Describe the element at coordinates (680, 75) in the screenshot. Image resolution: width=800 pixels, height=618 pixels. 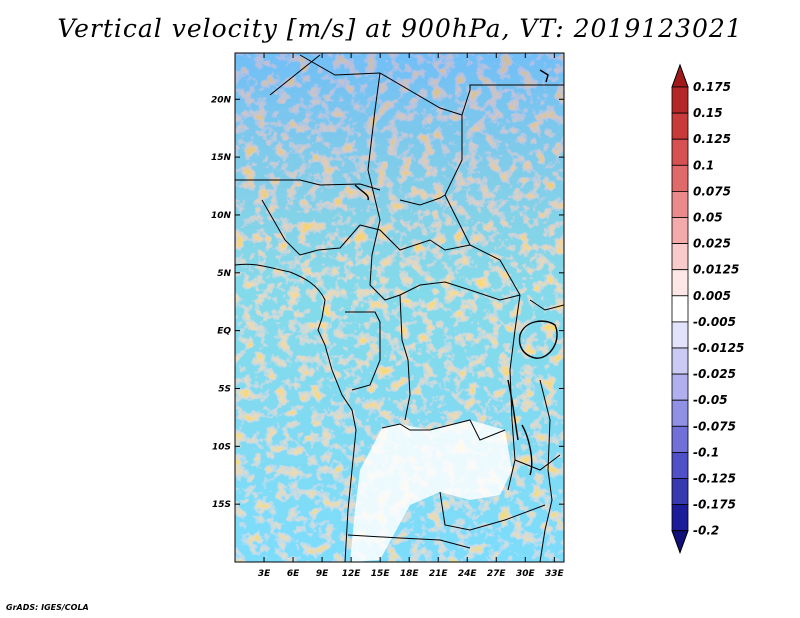
I see `colorbar-top-arrow` at that location.